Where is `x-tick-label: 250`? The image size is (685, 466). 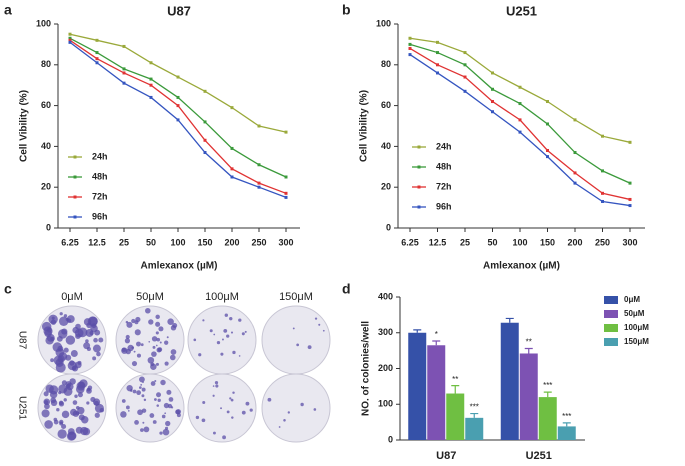
x-tick-label: 250 is located at coordinates (602, 242).